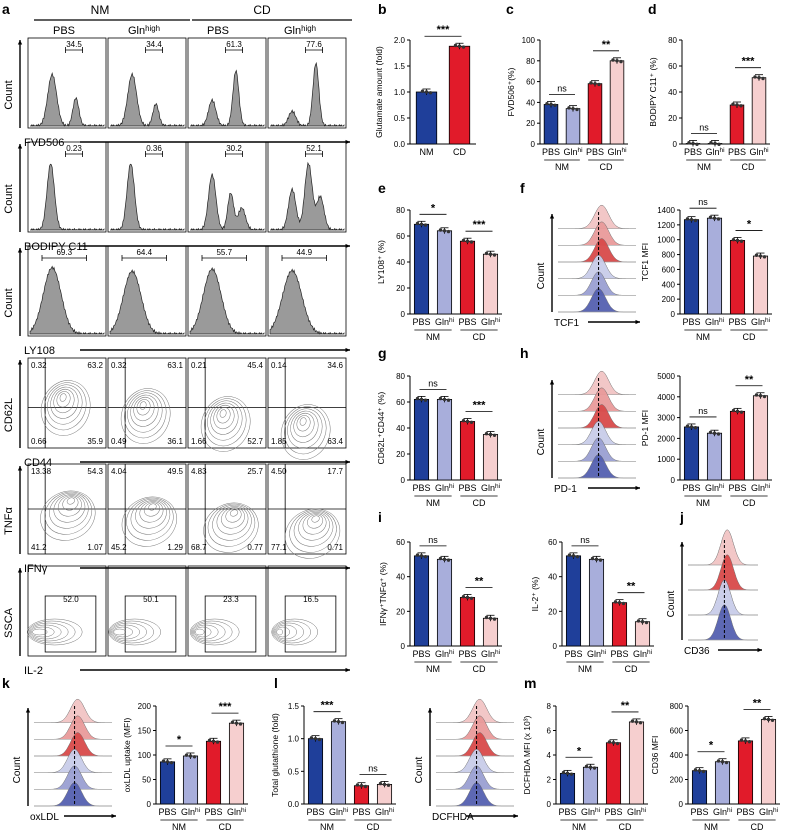  I want to click on bar-yticklabel-h-4: 4000, so click(666, 397).